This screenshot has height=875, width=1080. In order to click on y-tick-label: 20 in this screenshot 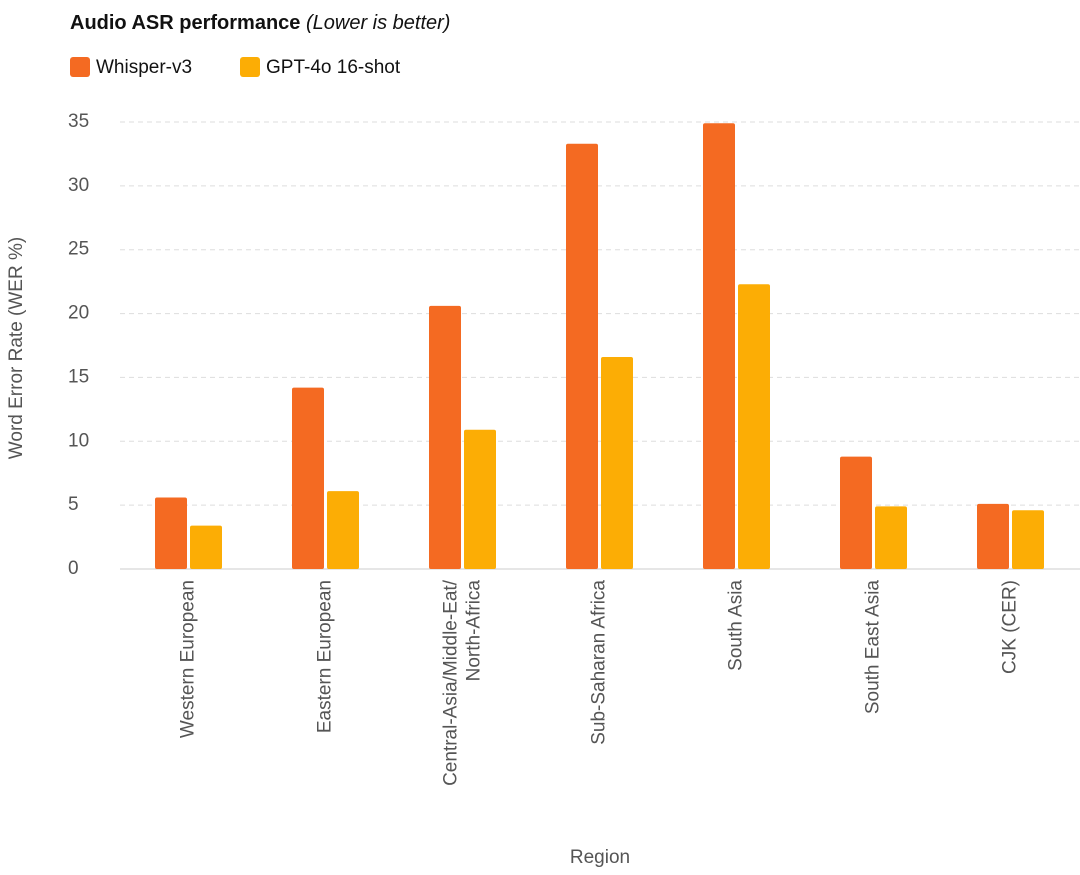, I will do `click(78, 313)`.